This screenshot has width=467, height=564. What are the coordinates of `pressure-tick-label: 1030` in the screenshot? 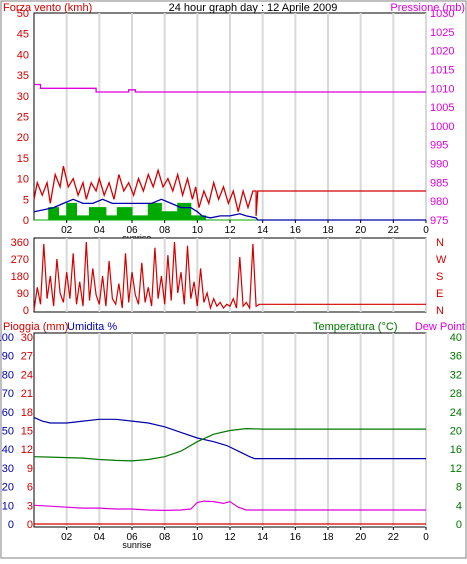 It's located at (442, 14).